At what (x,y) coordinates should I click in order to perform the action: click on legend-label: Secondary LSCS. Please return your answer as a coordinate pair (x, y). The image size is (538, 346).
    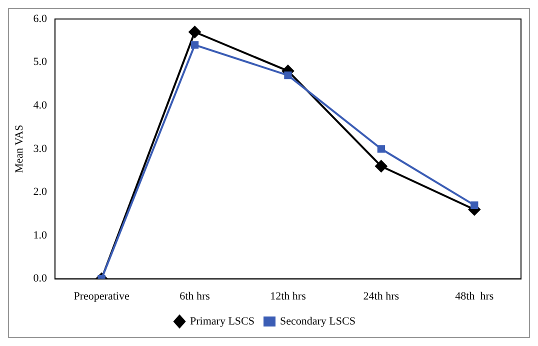
    Looking at the image, I should click on (318, 321).